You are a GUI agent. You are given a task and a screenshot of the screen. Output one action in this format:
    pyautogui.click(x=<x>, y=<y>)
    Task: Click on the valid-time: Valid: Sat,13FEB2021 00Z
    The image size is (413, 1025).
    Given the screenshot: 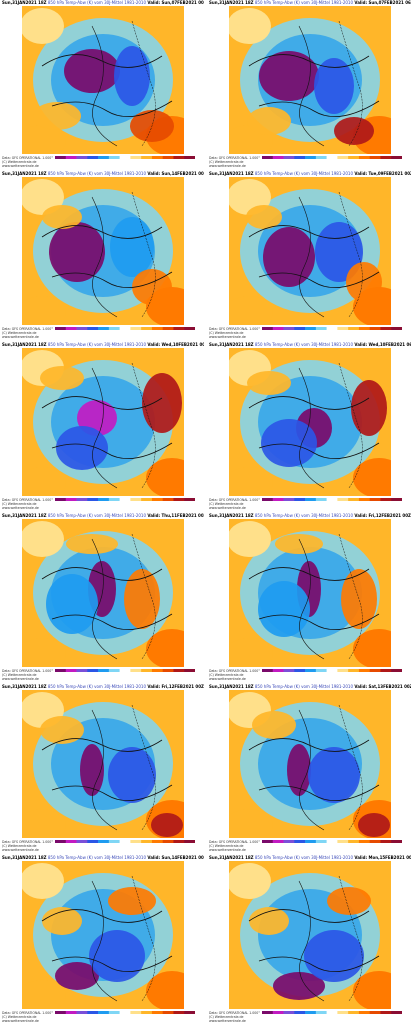 What is the action you would take?
    pyautogui.click(x=382, y=686)
    